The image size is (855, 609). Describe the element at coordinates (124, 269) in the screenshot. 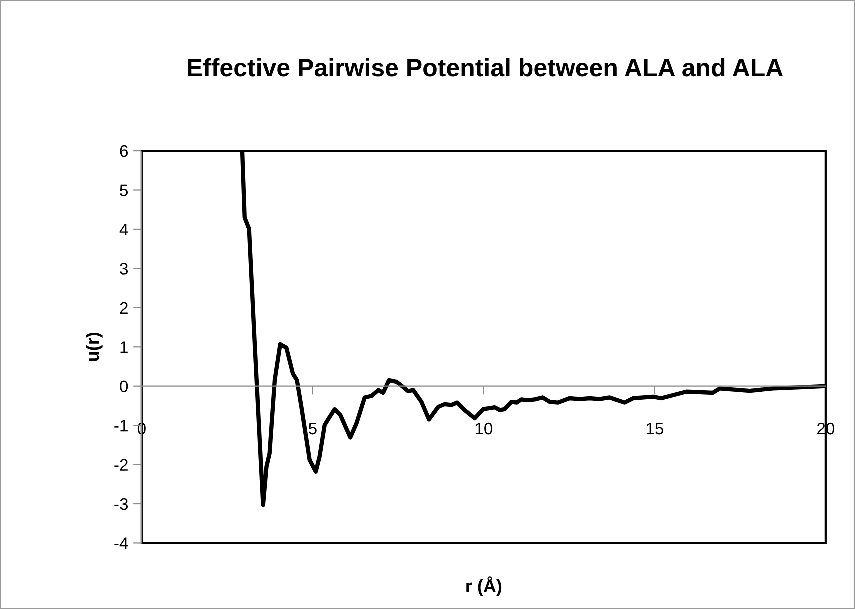

I see `y-tick-label: 3` at that location.